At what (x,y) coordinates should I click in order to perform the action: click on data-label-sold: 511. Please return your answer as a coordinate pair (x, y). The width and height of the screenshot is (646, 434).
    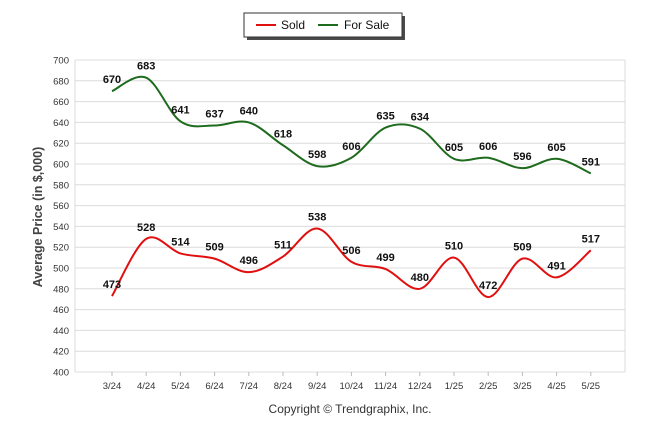
    Looking at the image, I should click on (283, 246).